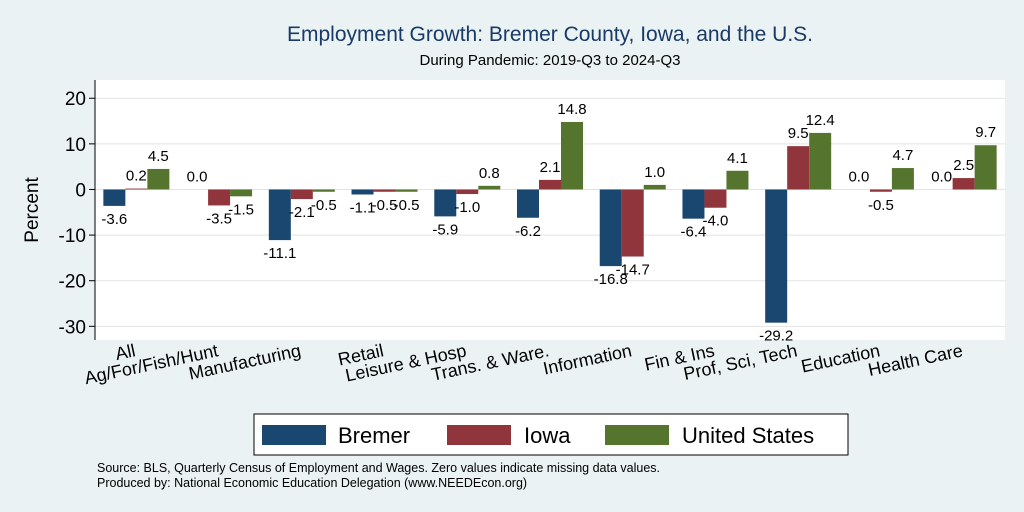  What do you see at coordinates (798, 168) in the screenshot?
I see `bar-iowa-prof-sci-tech` at bounding box center [798, 168].